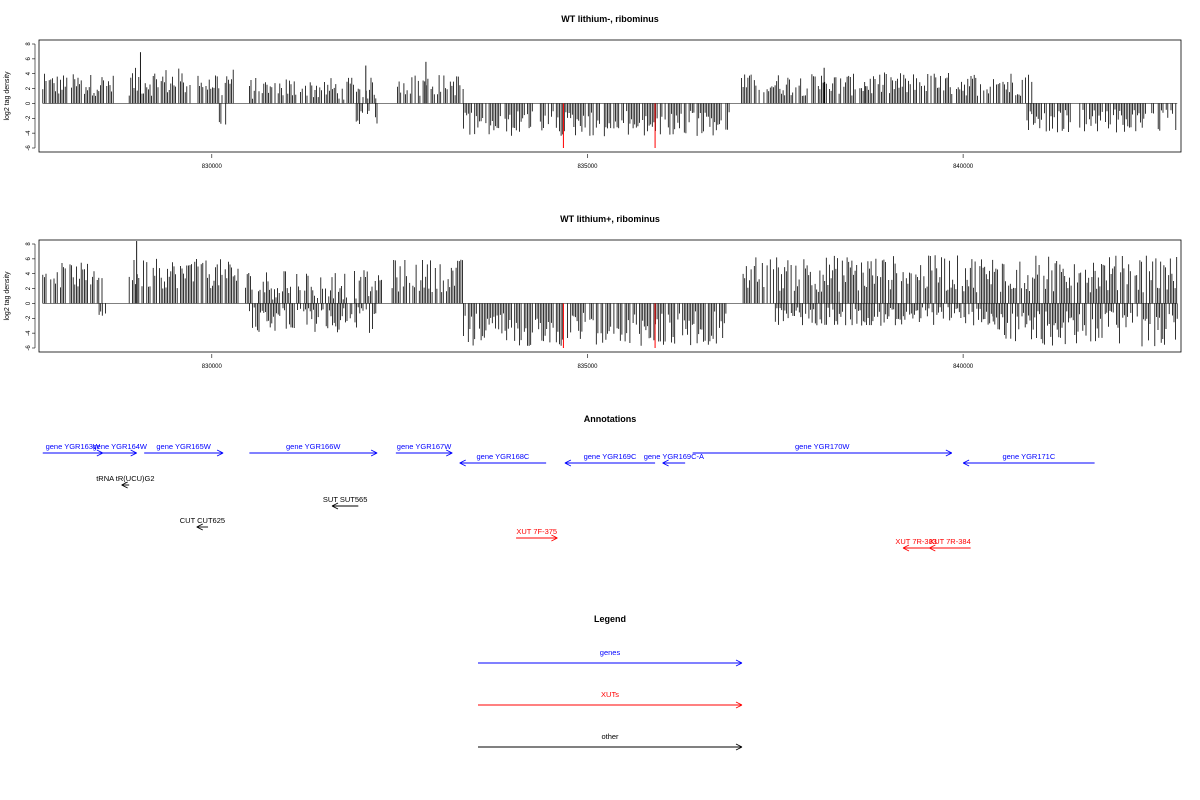 The image size is (1200, 800). What do you see at coordinates (503, 456) in the screenshot?
I see `feature-label: gene YGR168C` at bounding box center [503, 456].